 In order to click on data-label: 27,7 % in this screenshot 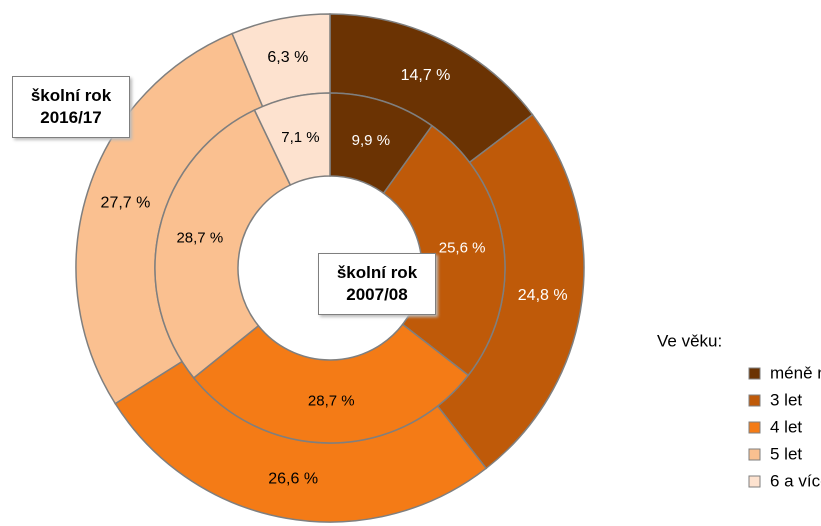, I will do `click(126, 203)`.